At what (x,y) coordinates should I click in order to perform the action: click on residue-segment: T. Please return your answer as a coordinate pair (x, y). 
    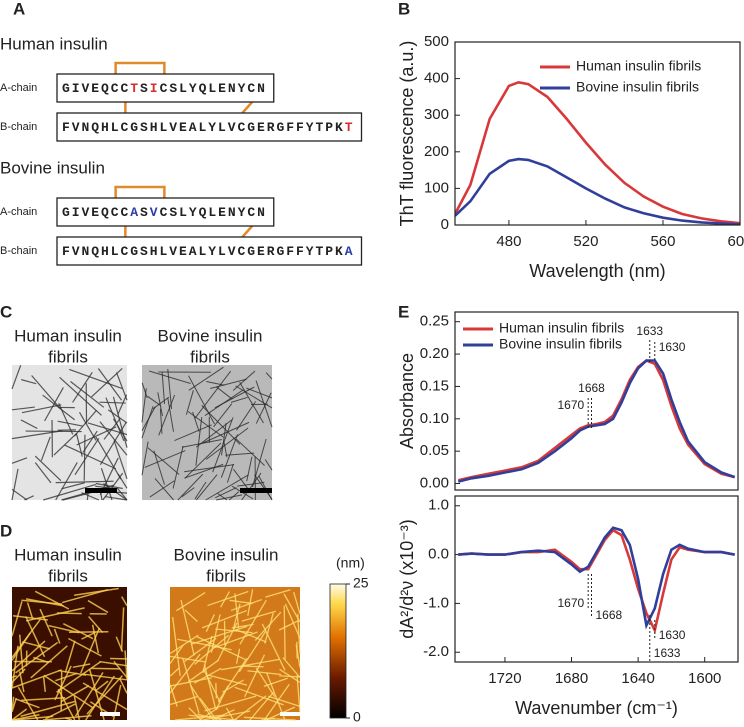
    Looking at the image, I should click on (135, 88).